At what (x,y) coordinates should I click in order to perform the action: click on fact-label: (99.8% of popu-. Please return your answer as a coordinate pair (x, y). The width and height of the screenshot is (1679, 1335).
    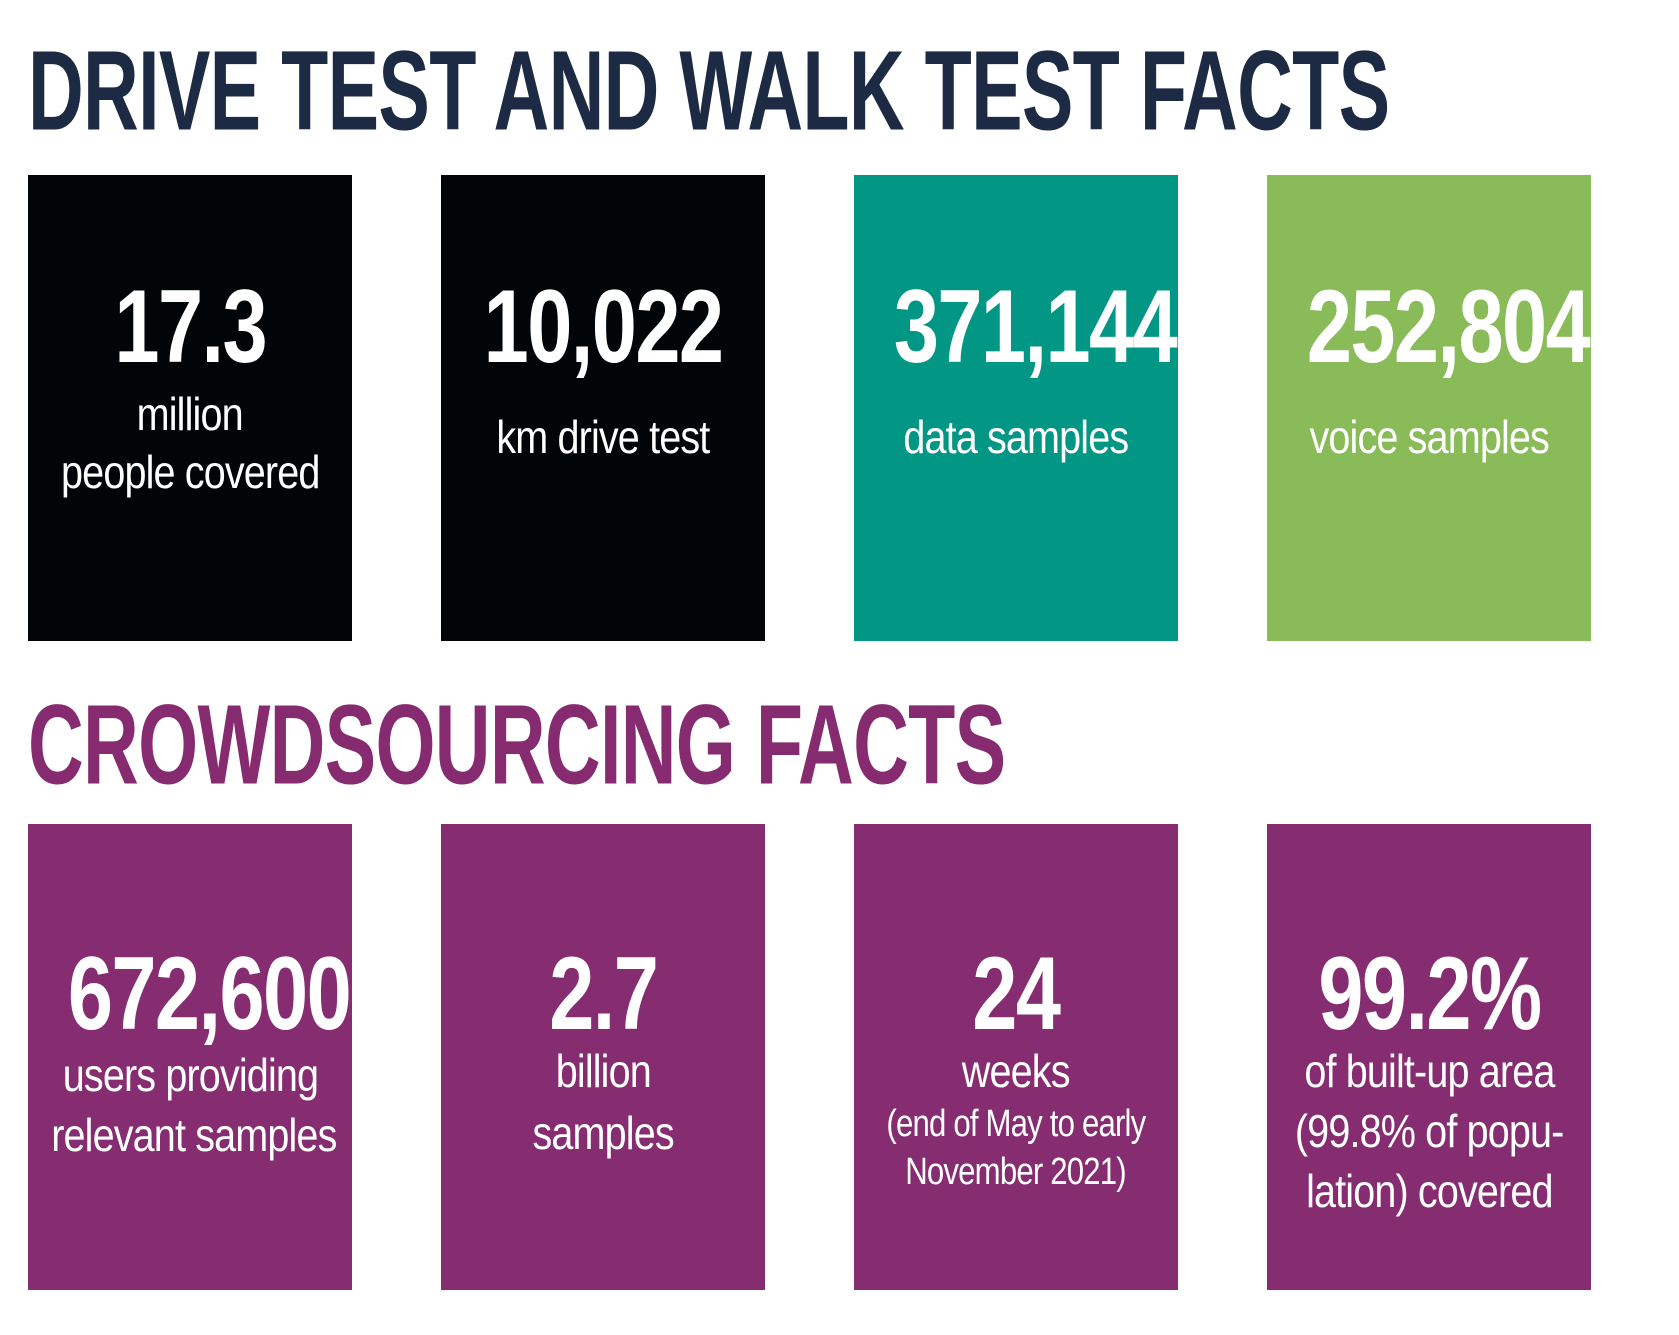
    Looking at the image, I should click on (1429, 1131).